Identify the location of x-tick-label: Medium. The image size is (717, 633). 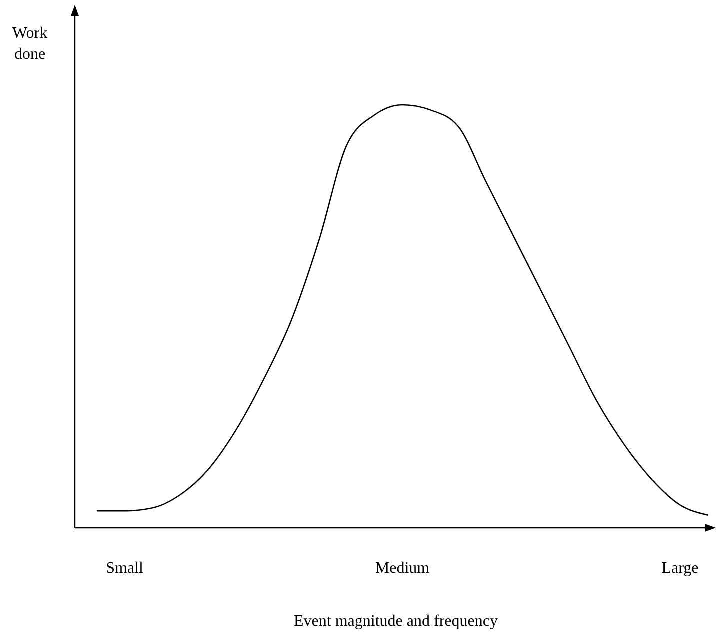
(402, 568).